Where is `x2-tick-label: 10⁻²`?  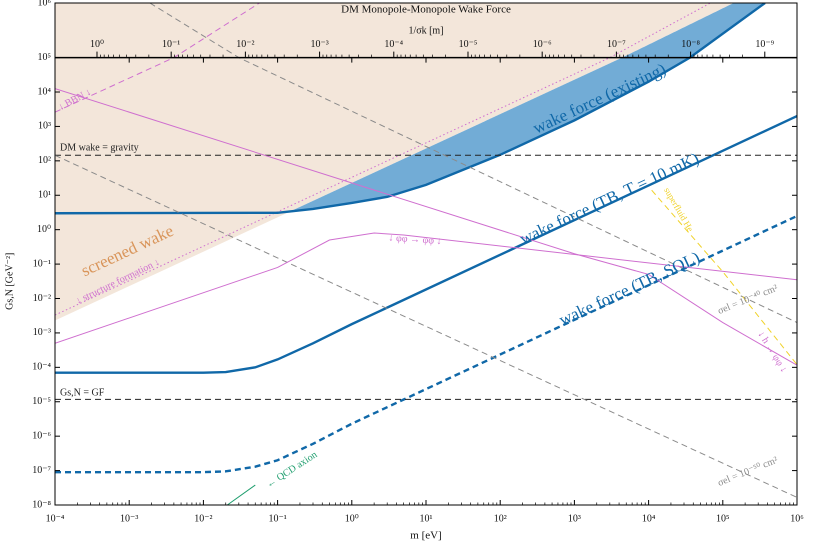
x2-tick-label: 10⁻² is located at coordinates (245, 44).